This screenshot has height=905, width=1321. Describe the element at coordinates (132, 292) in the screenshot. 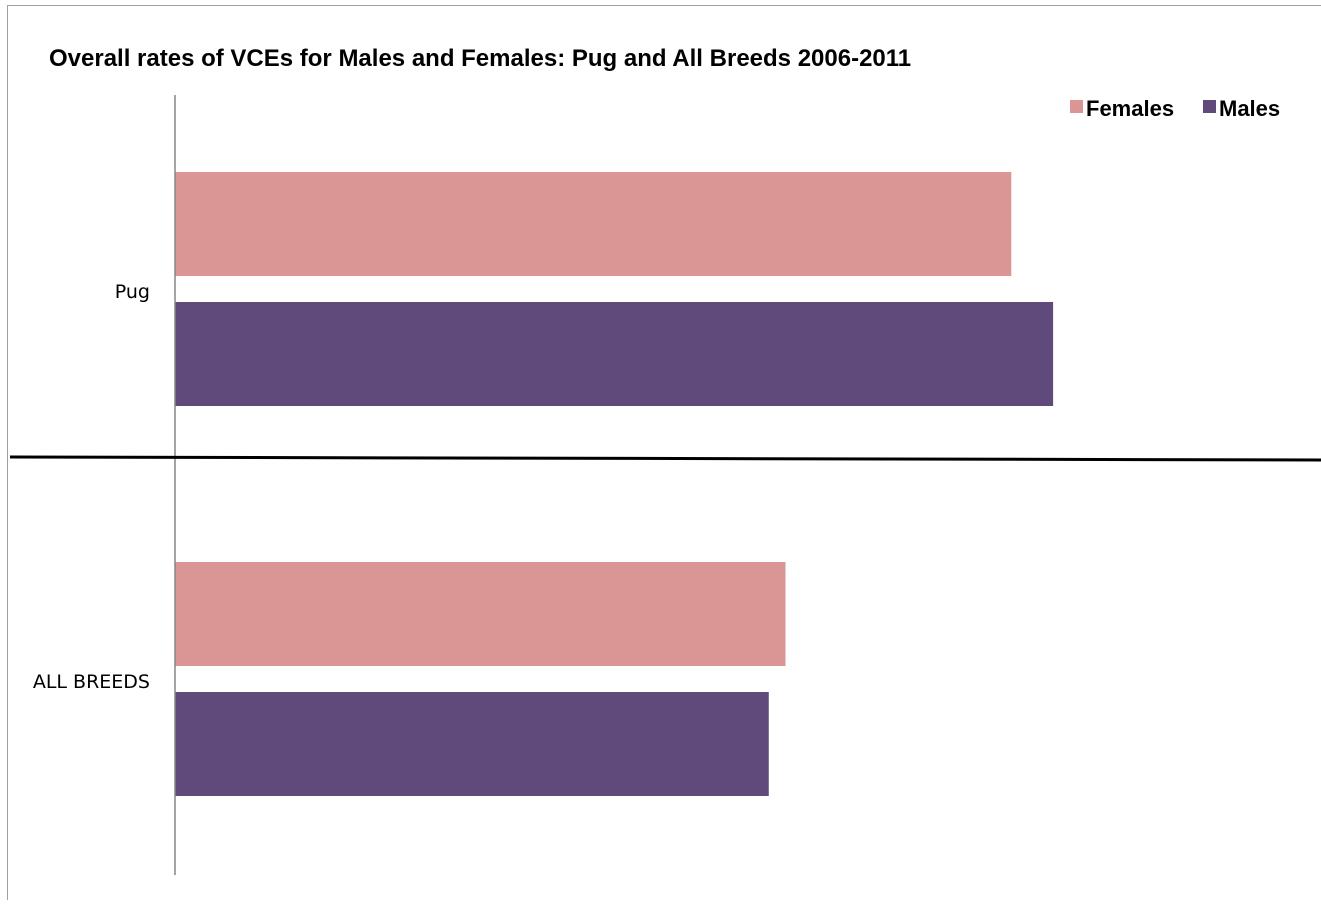

I see `category-label-pug: Pug` at that location.